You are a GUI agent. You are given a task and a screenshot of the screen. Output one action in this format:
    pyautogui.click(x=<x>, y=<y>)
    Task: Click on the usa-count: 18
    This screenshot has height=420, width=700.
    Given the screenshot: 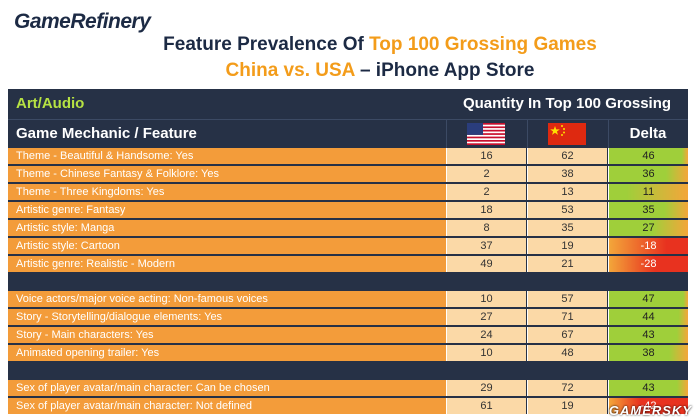 What is the action you would take?
    pyautogui.click(x=486, y=210)
    